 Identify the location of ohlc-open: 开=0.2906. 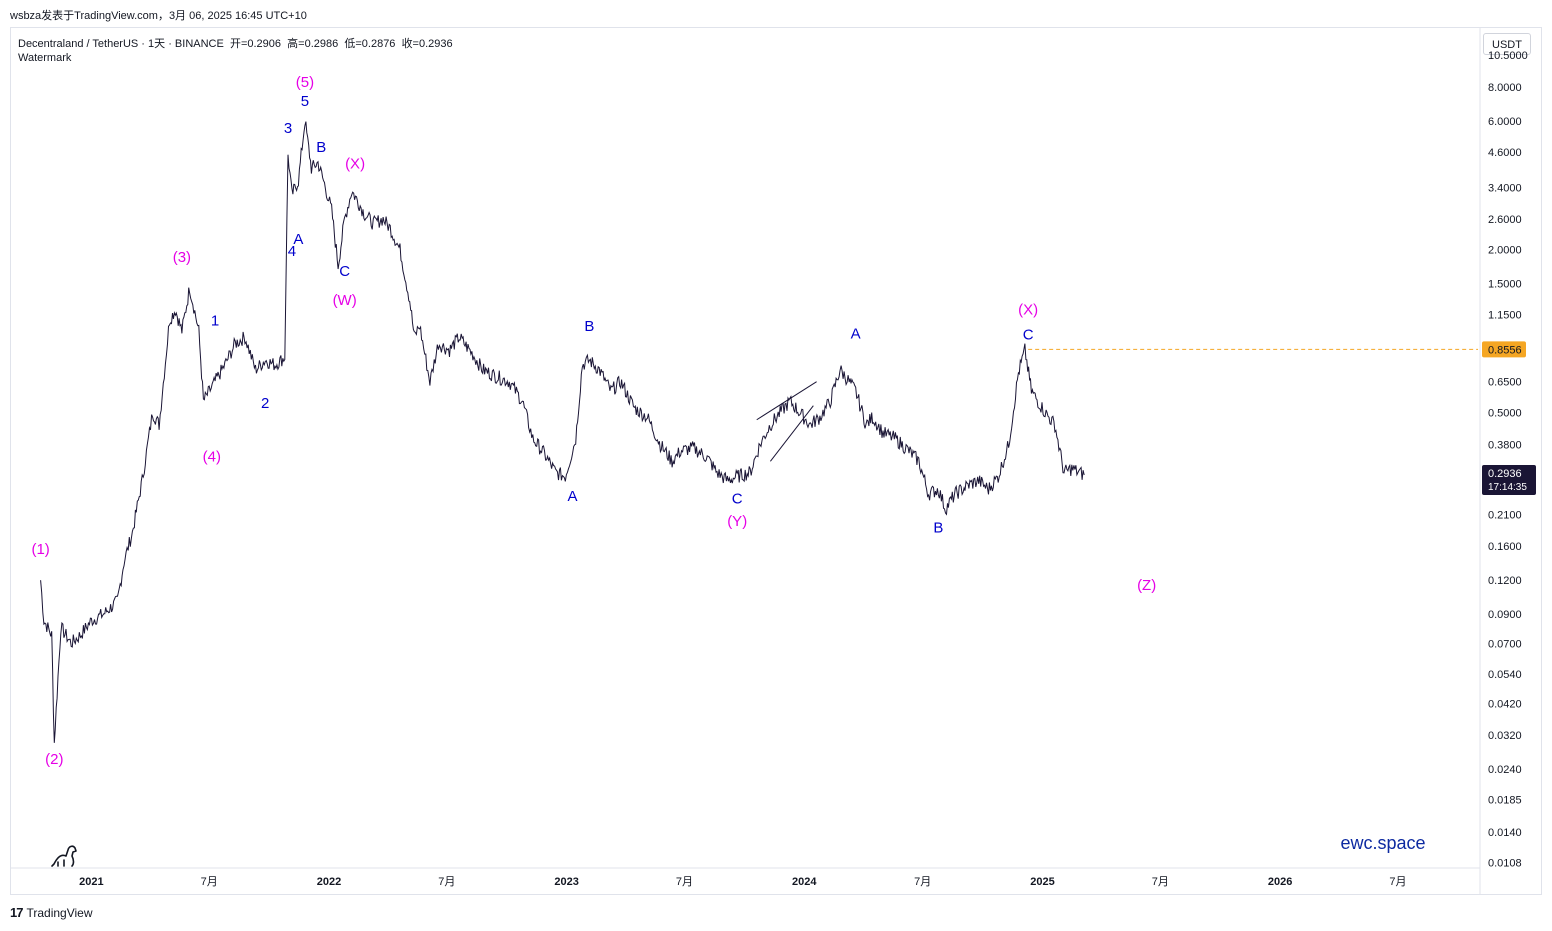
(255, 44).